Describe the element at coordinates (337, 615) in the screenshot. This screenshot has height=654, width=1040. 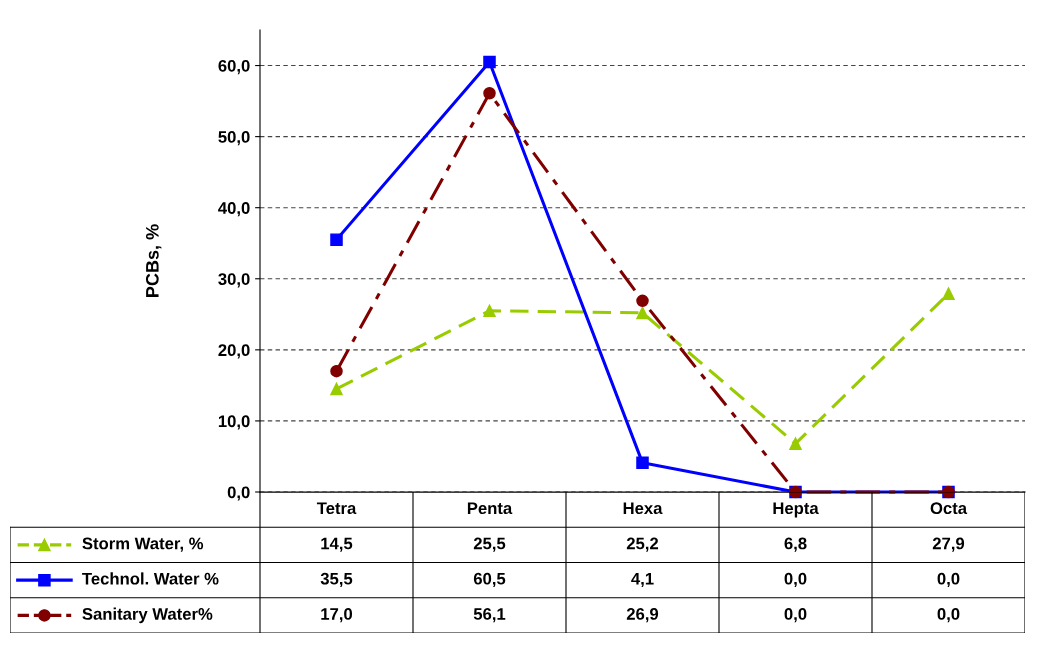
I see `data-label: 17,0` at that location.